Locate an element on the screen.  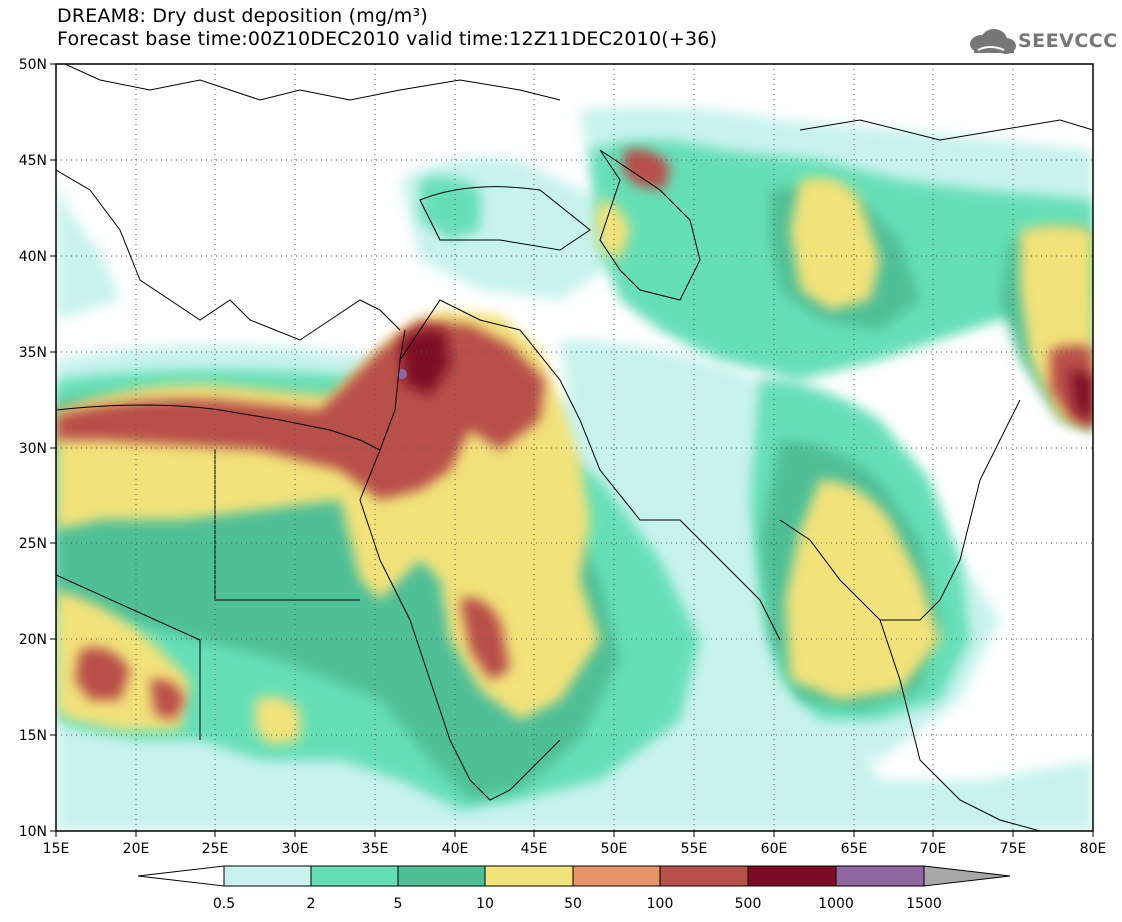
lat-label: 50N is located at coordinates (33, 65).